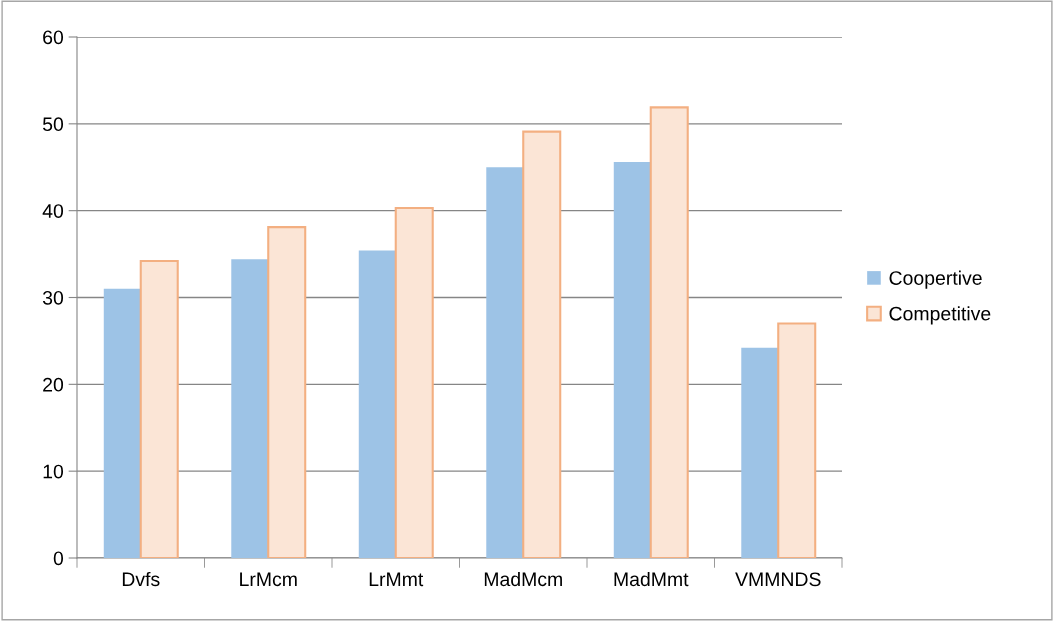 The image size is (1054, 621). I want to click on y-tick-label: 0, so click(58, 558).